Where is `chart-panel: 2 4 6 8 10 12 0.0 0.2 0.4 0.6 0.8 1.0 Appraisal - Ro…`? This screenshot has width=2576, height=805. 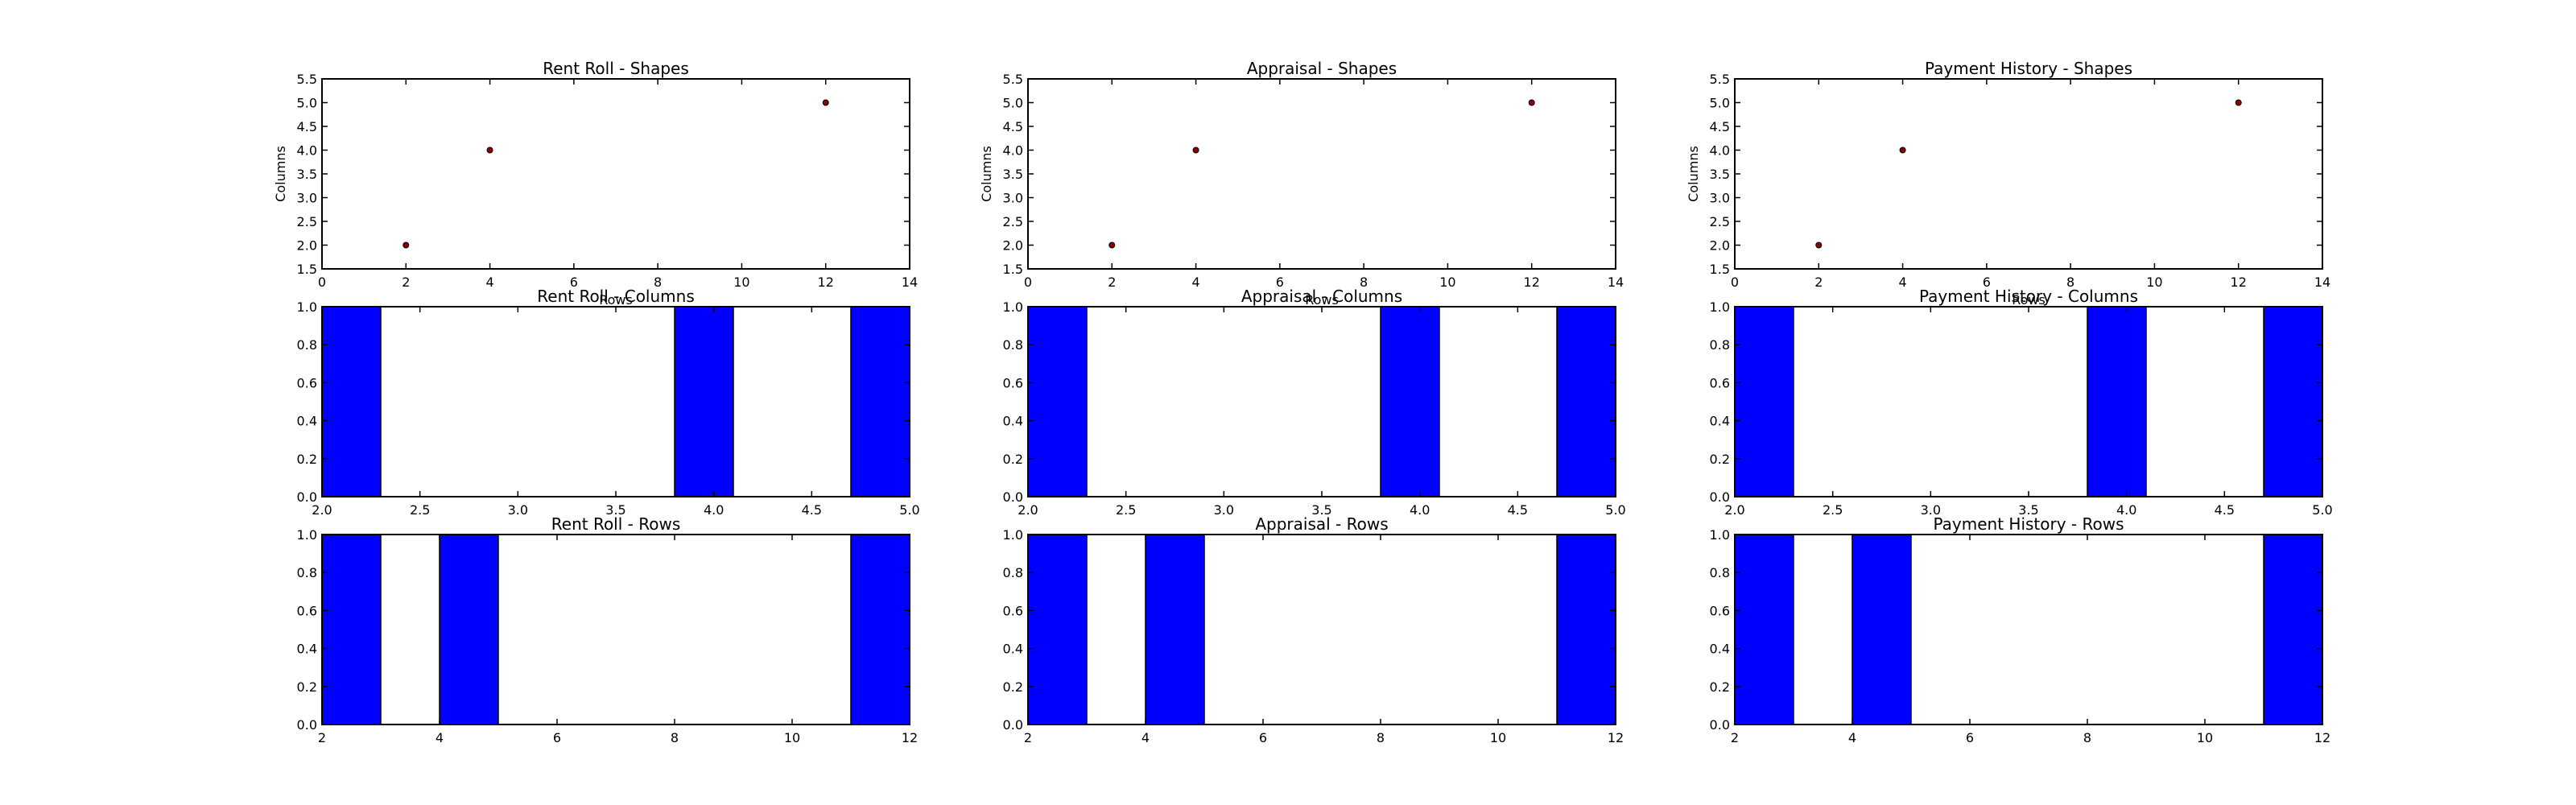
chart-panel: 2 4 6 8 10 12 0.0 0.2 0.4 0.6 0.8 1.0 Appraisal - Ro… is located at coordinates (1313, 629).